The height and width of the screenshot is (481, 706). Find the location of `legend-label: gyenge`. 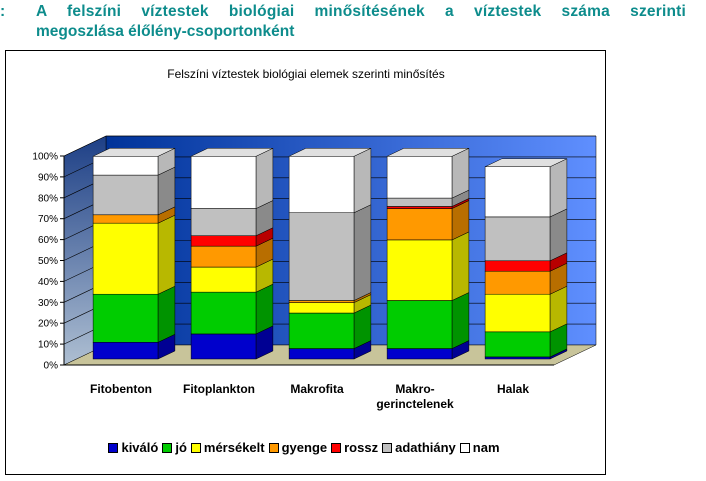

legend-label: gyenge is located at coordinates (304, 447).